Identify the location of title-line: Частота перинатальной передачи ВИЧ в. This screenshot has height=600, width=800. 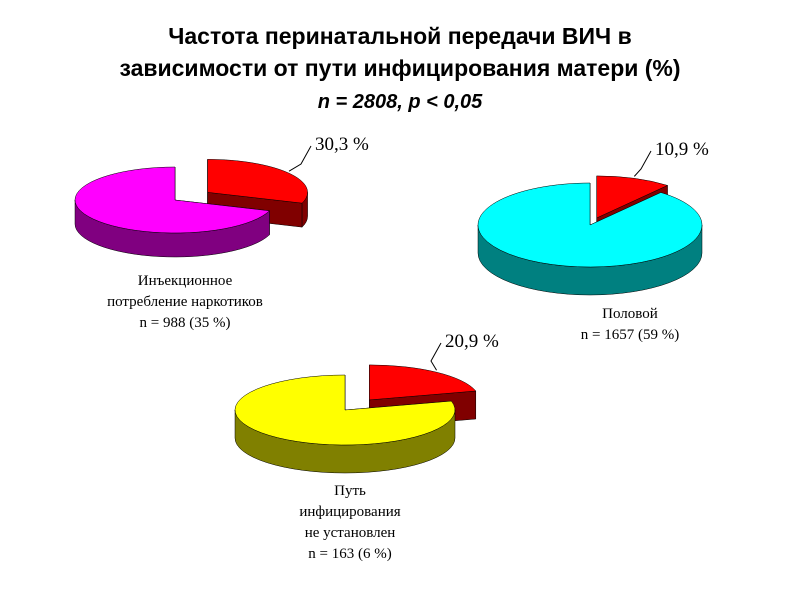
(400, 36).